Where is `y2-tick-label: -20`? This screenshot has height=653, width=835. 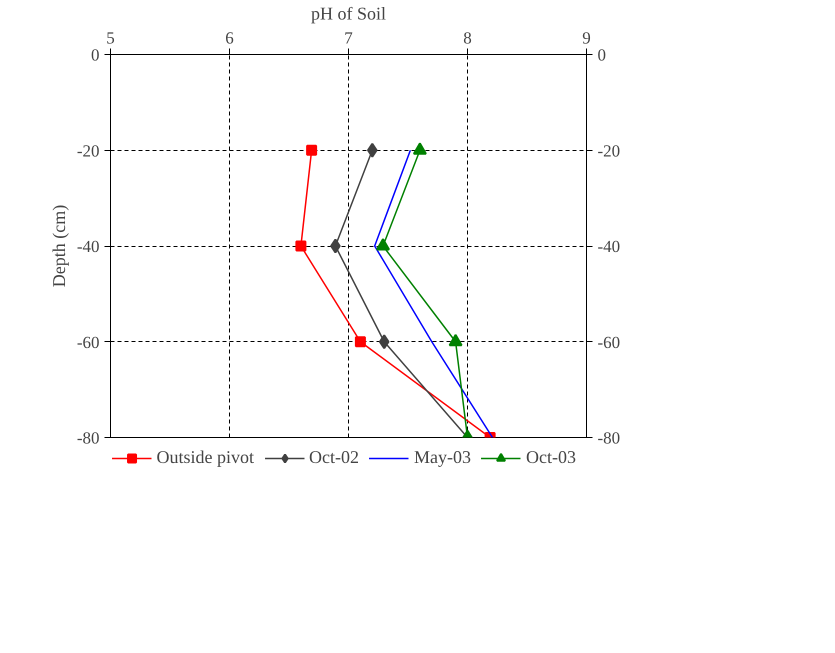 y2-tick-label: -20 is located at coordinates (609, 150).